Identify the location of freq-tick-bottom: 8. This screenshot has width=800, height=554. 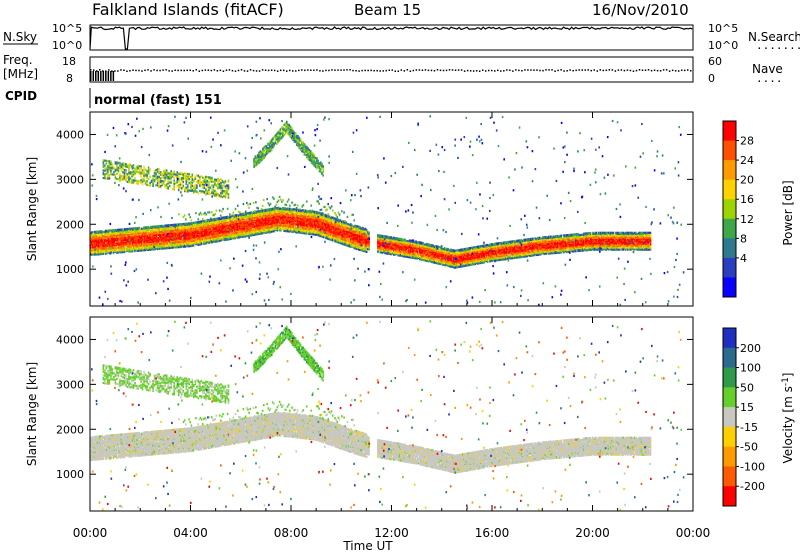
(69, 78).